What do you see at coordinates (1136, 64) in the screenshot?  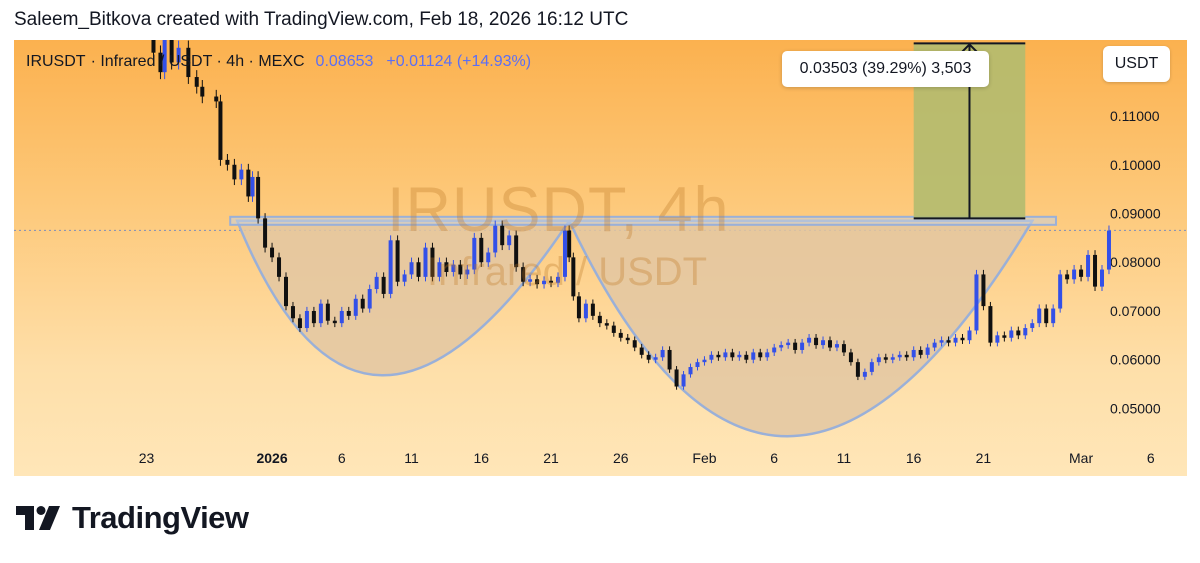 I see `currency-button: USDT` at bounding box center [1136, 64].